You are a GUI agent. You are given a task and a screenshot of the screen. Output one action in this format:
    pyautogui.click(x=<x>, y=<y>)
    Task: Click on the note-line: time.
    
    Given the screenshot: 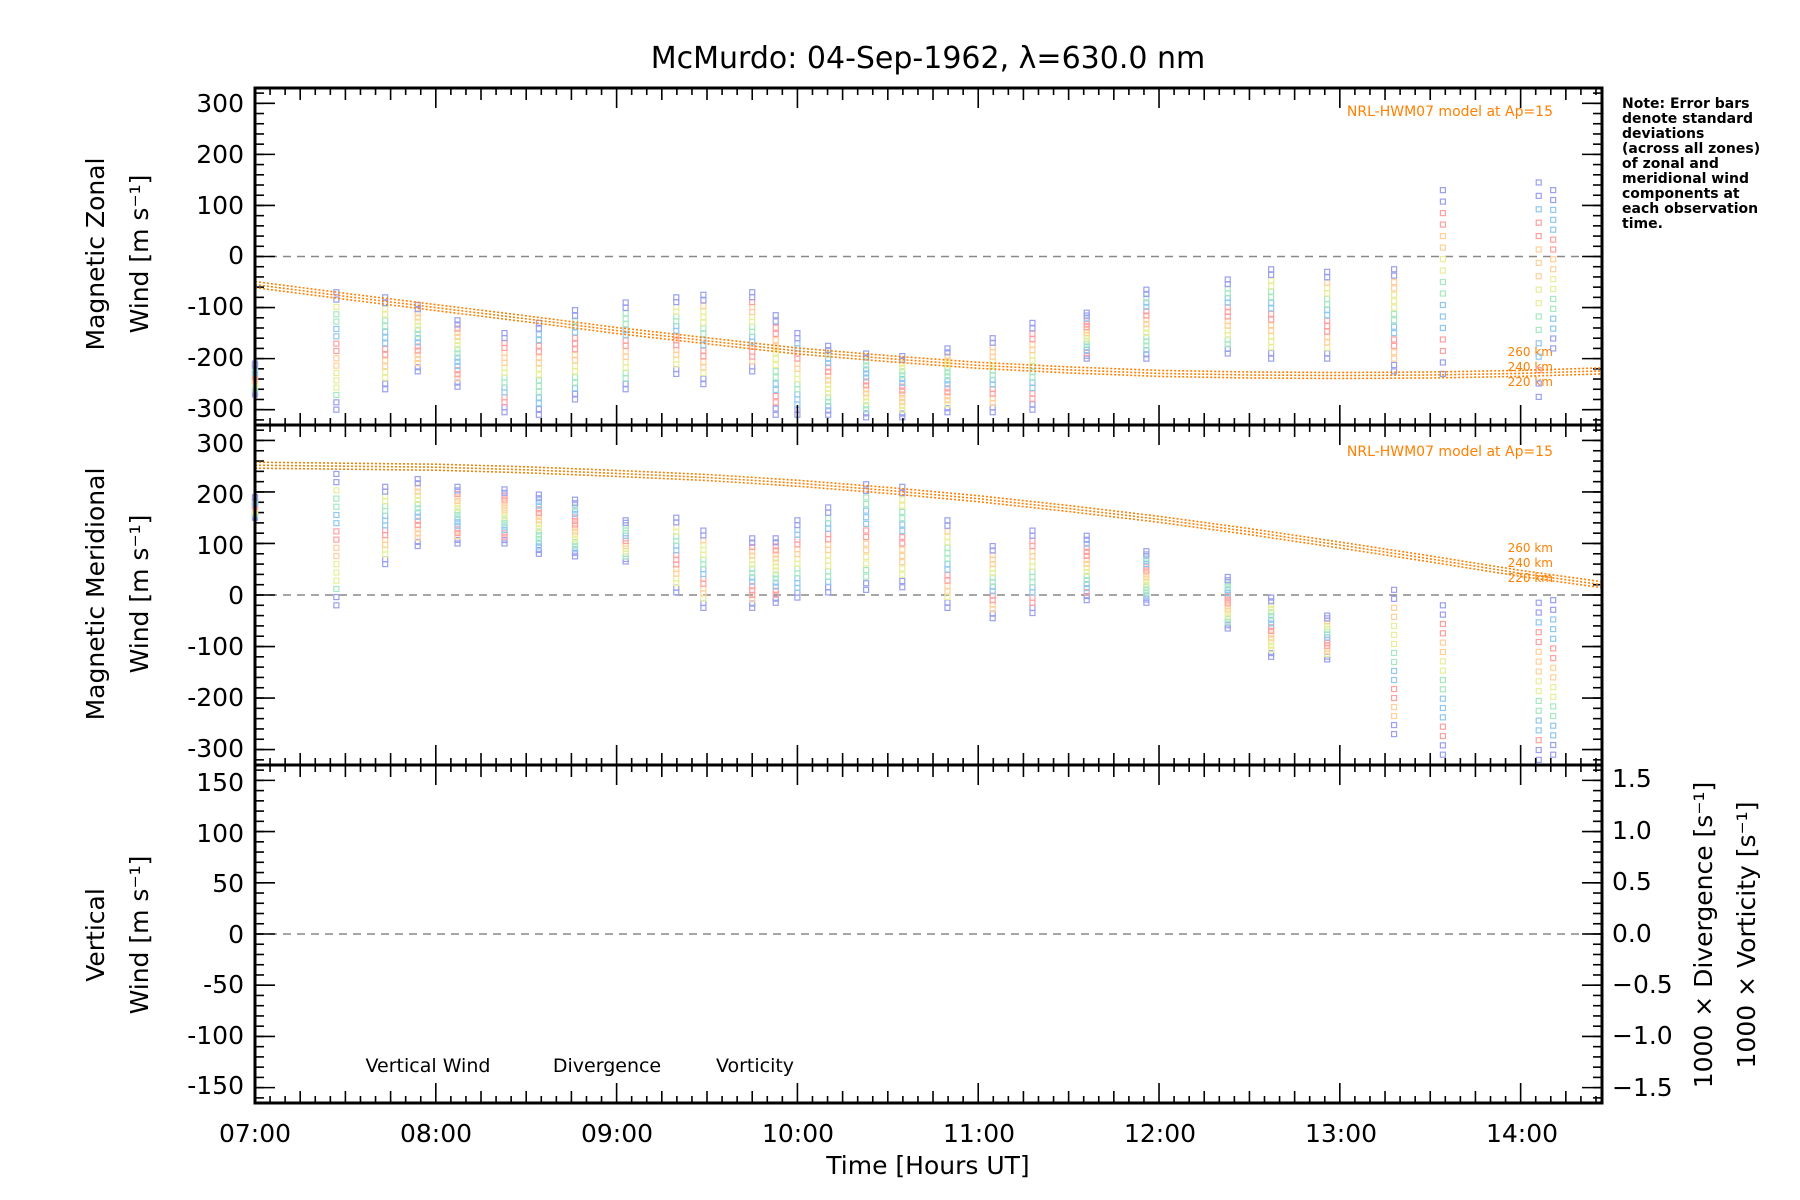 What is the action you would take?
    pyautogui.click(x=1642, y=224)
    